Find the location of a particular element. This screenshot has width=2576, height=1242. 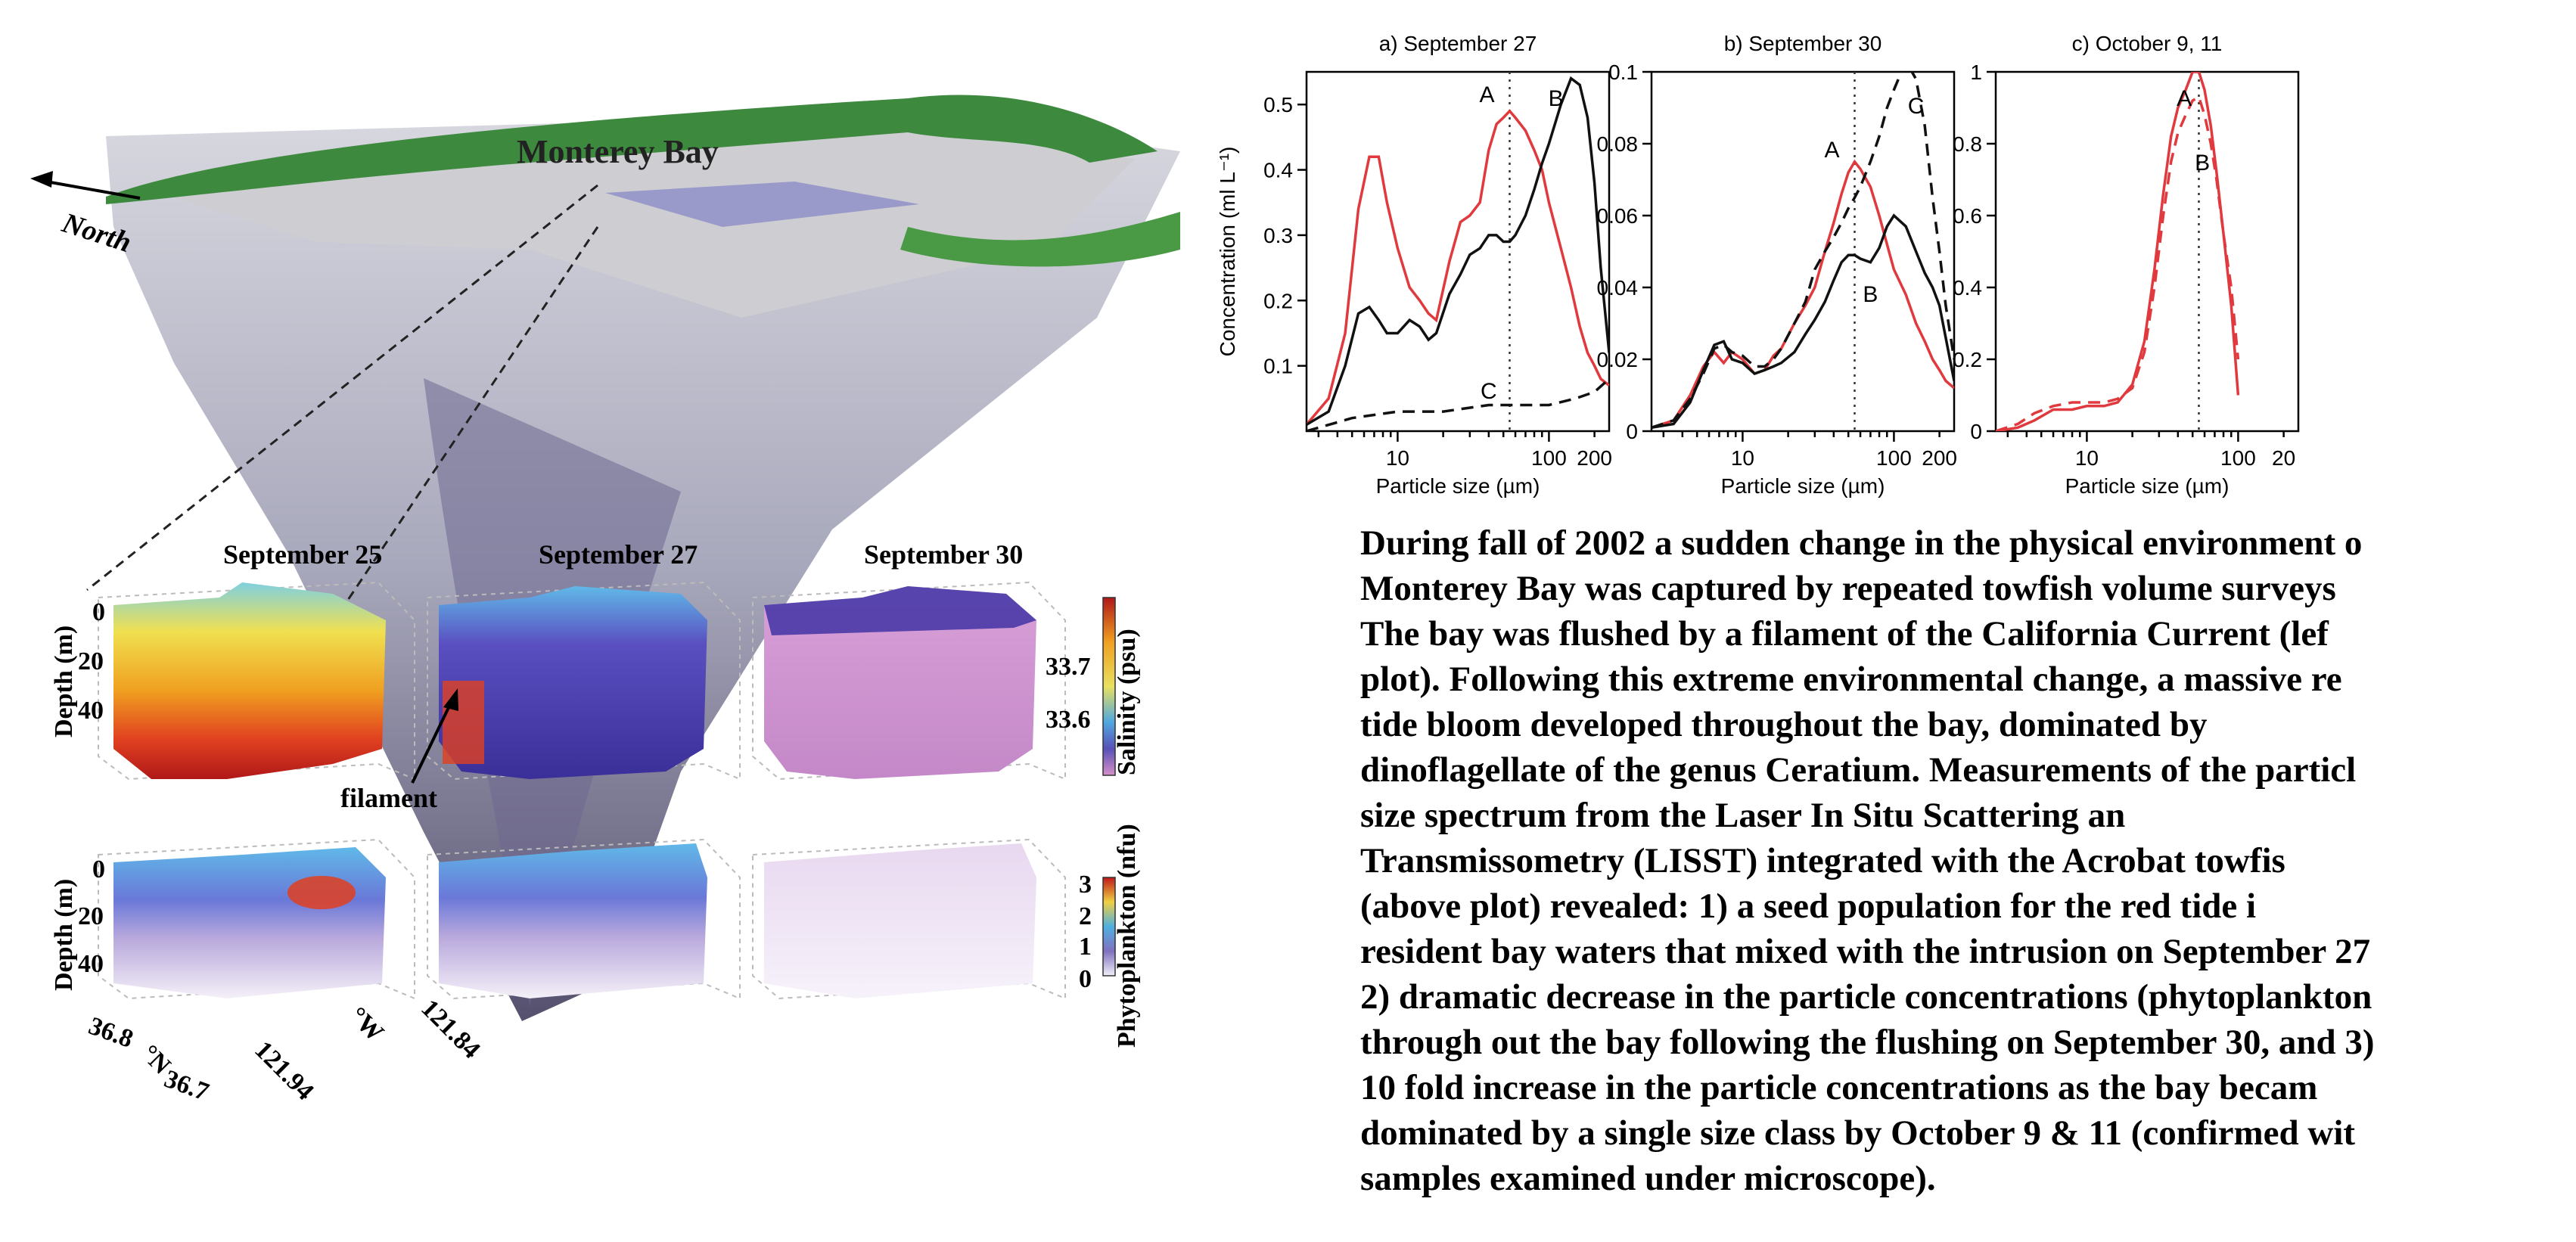

date-label-1: September 25 is located at coordinates (302, 555).